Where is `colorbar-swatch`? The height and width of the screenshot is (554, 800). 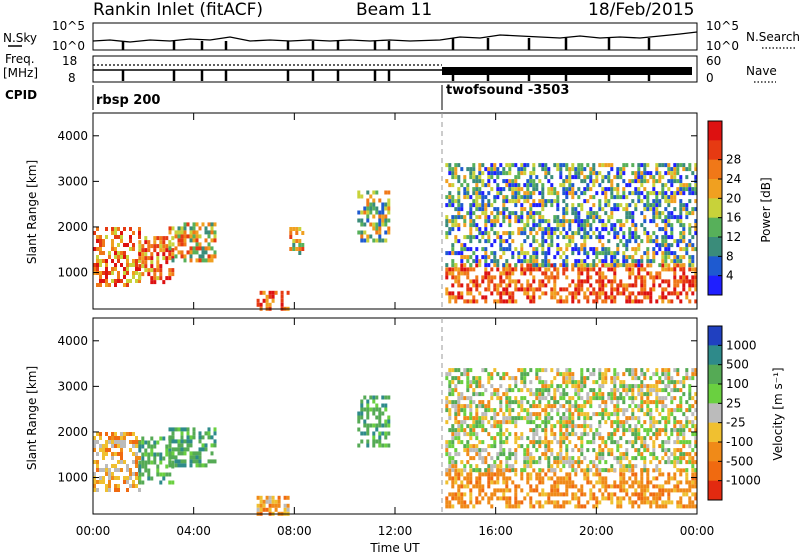 colorbar-swatch is located at coordinates (715, 452).